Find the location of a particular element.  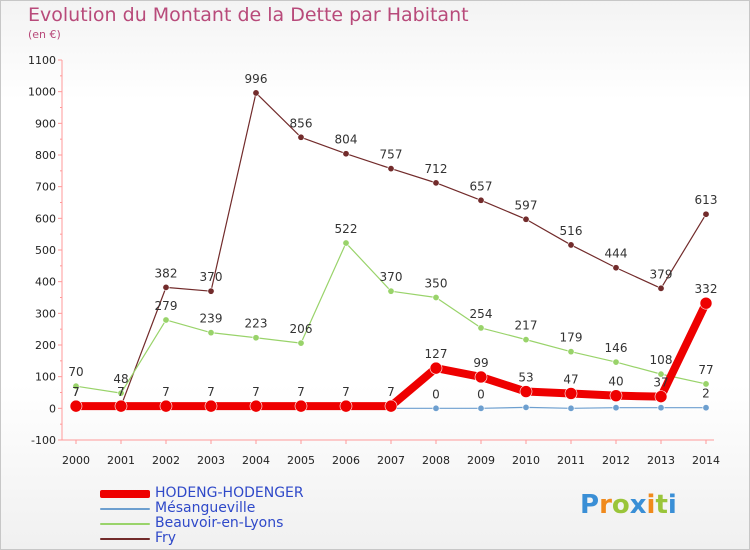

data-label: 70 is located at coordinates (75, 372).